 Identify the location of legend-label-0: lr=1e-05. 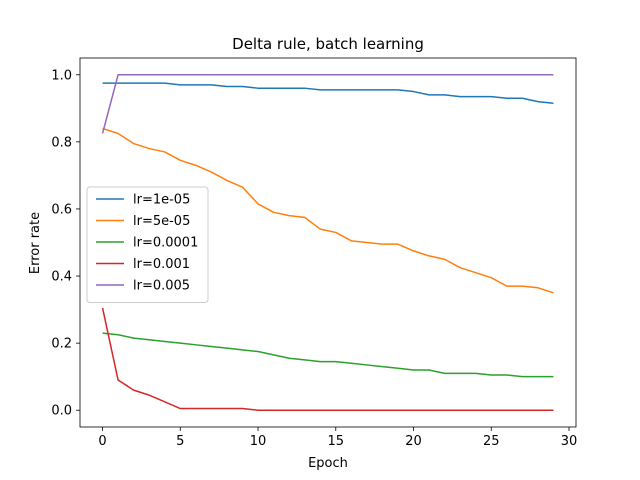
(161, 200).